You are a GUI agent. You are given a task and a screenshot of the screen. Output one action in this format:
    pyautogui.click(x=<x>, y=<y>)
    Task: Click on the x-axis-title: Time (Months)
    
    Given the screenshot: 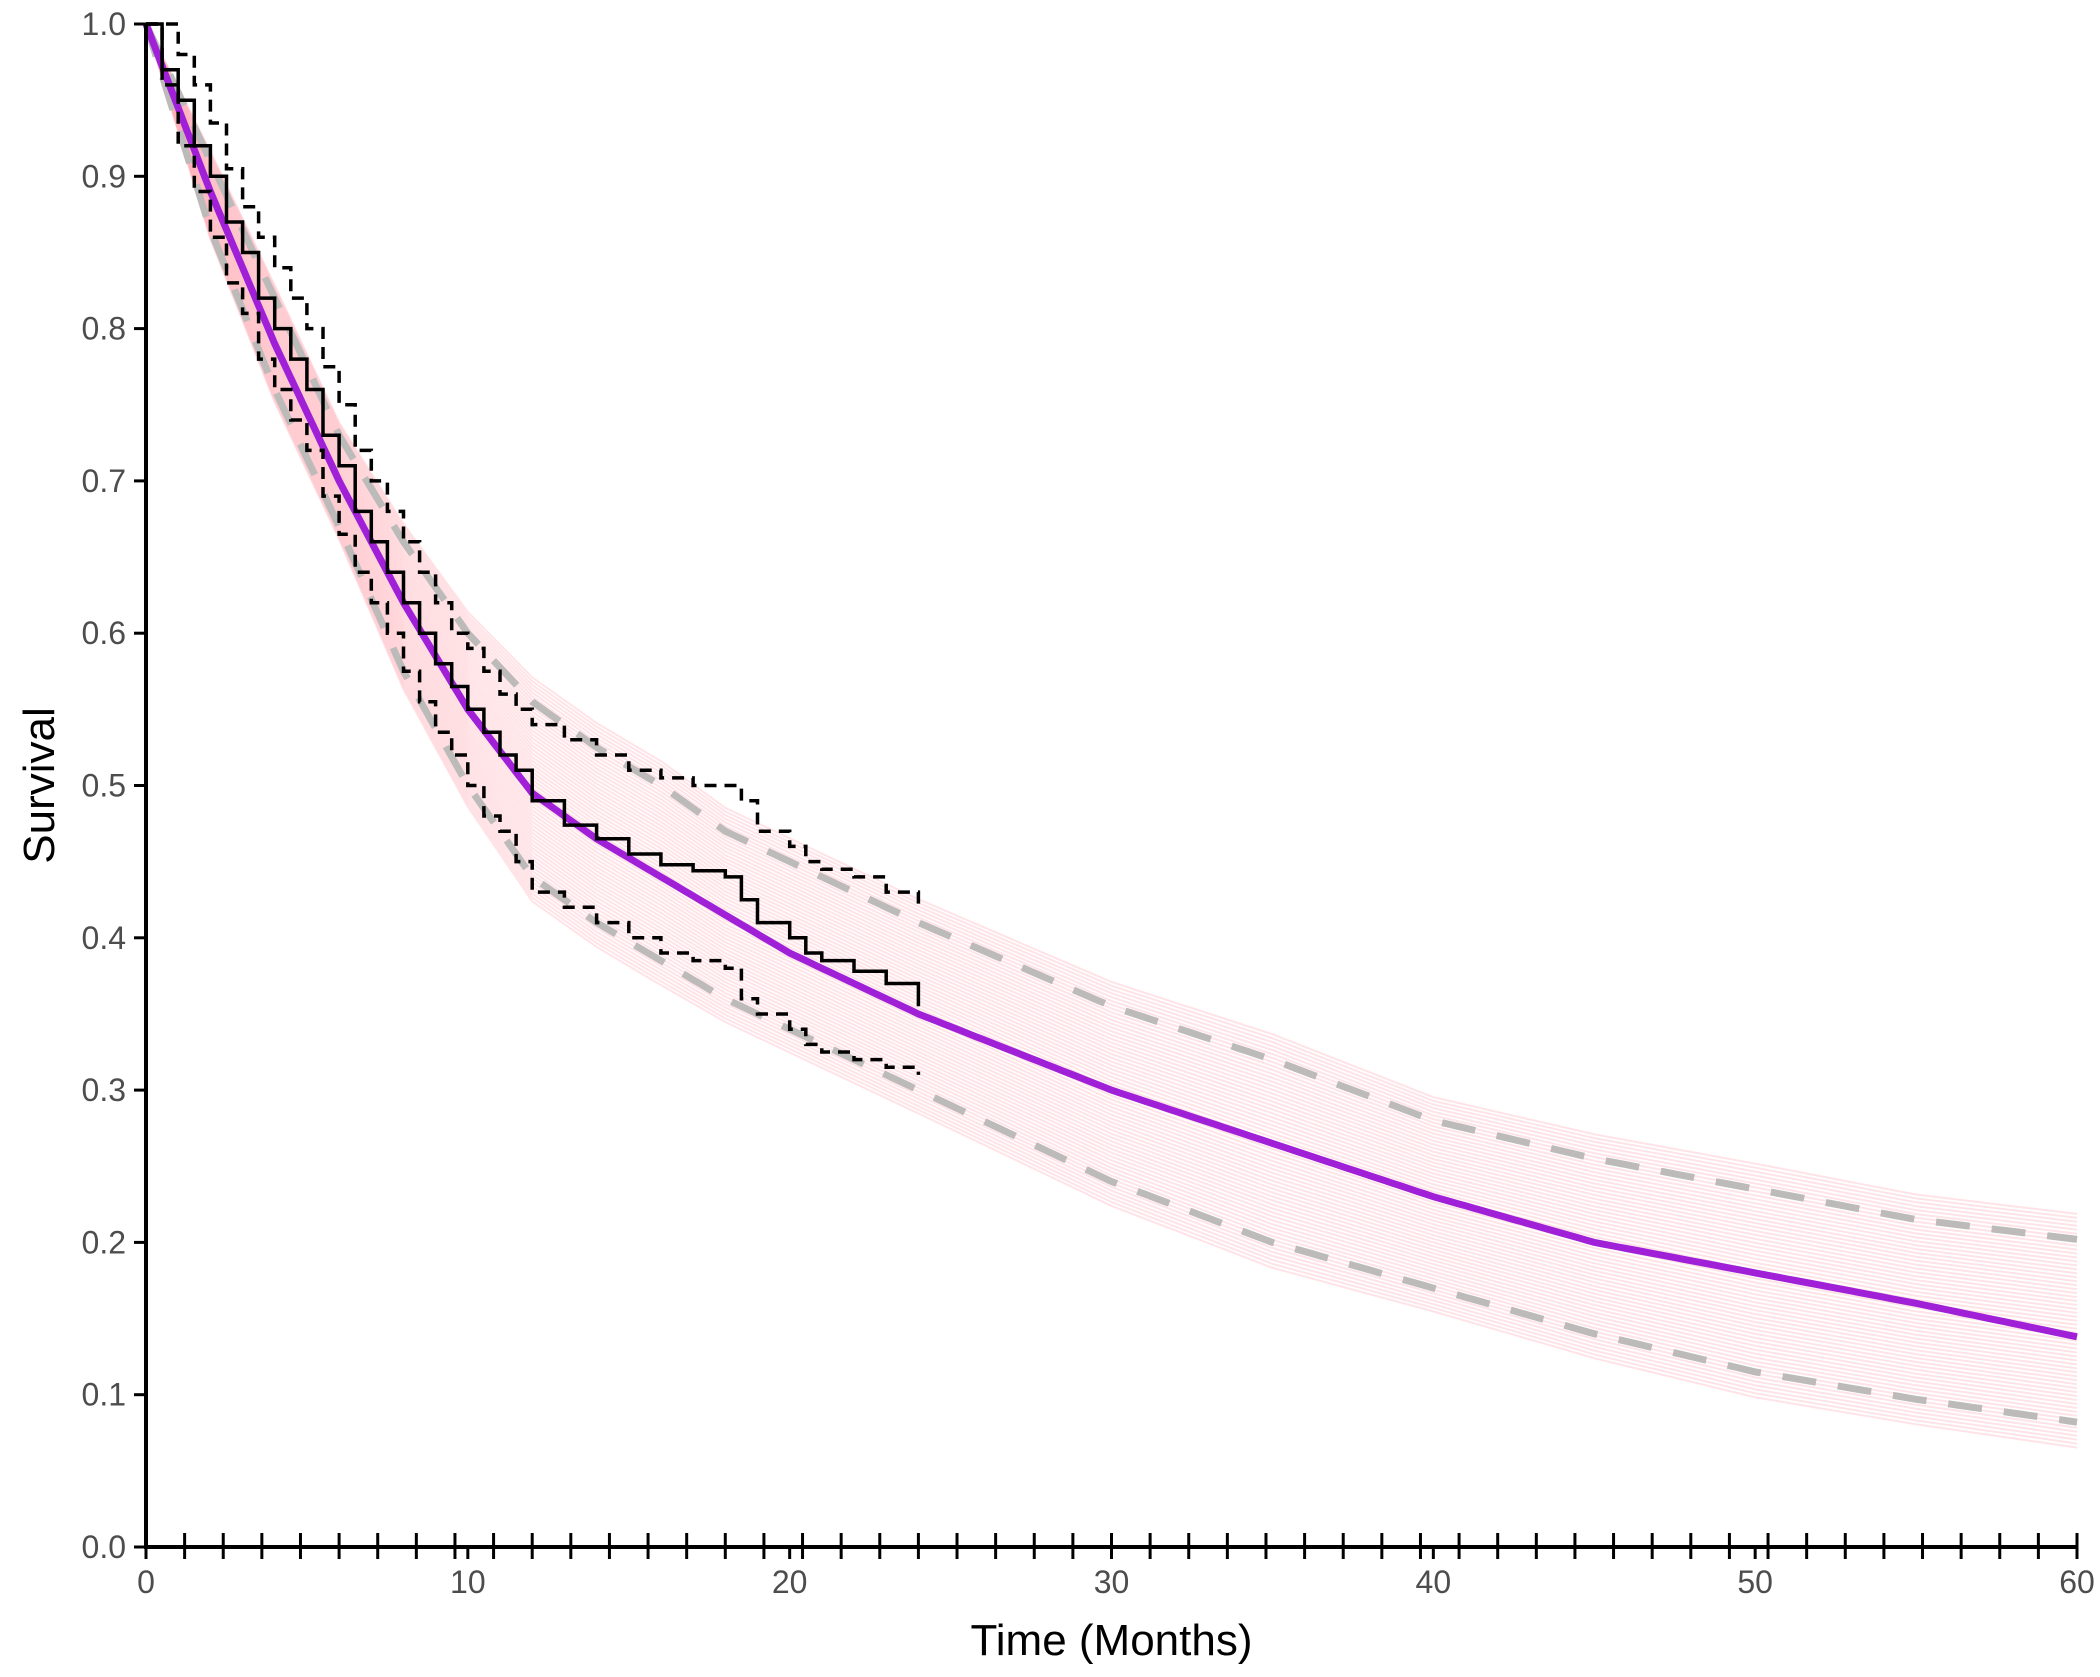 What is the action you would take?
    pyautogui.click(x=1112, y=1640)
    